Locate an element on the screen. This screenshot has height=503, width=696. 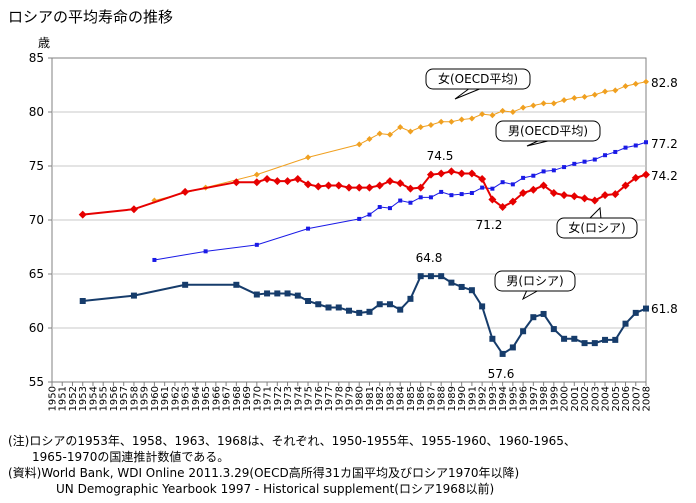
x-tick-label: 1988 is located at coordinates (442, 398).